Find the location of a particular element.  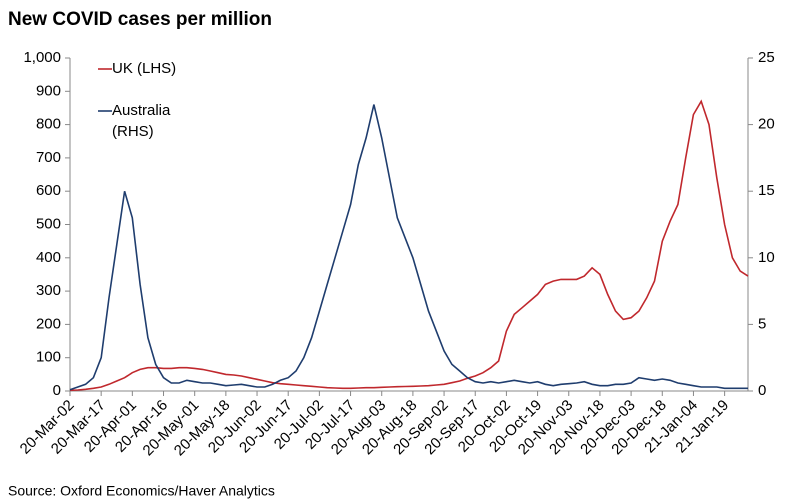

y-tick-label: 600 is located at coordinates (48, 190).